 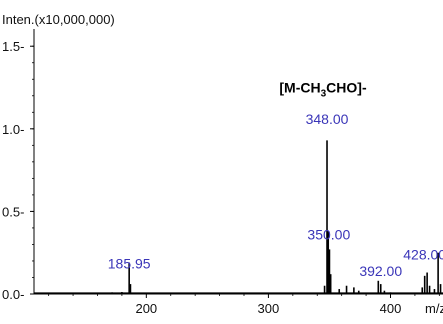 What do you see at coordinates (380, 271) in the screenshot?
I see `peak-label: 392.00` at bounding box center [380, 271].